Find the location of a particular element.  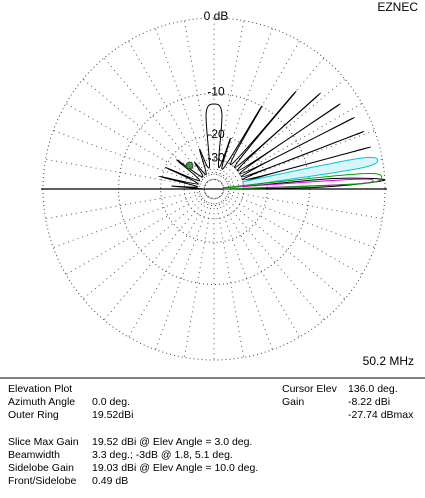

info-value: 3.3 deg.; -3dB @ 1.8, 5.1 deg. is located at coordinates (162, 455).